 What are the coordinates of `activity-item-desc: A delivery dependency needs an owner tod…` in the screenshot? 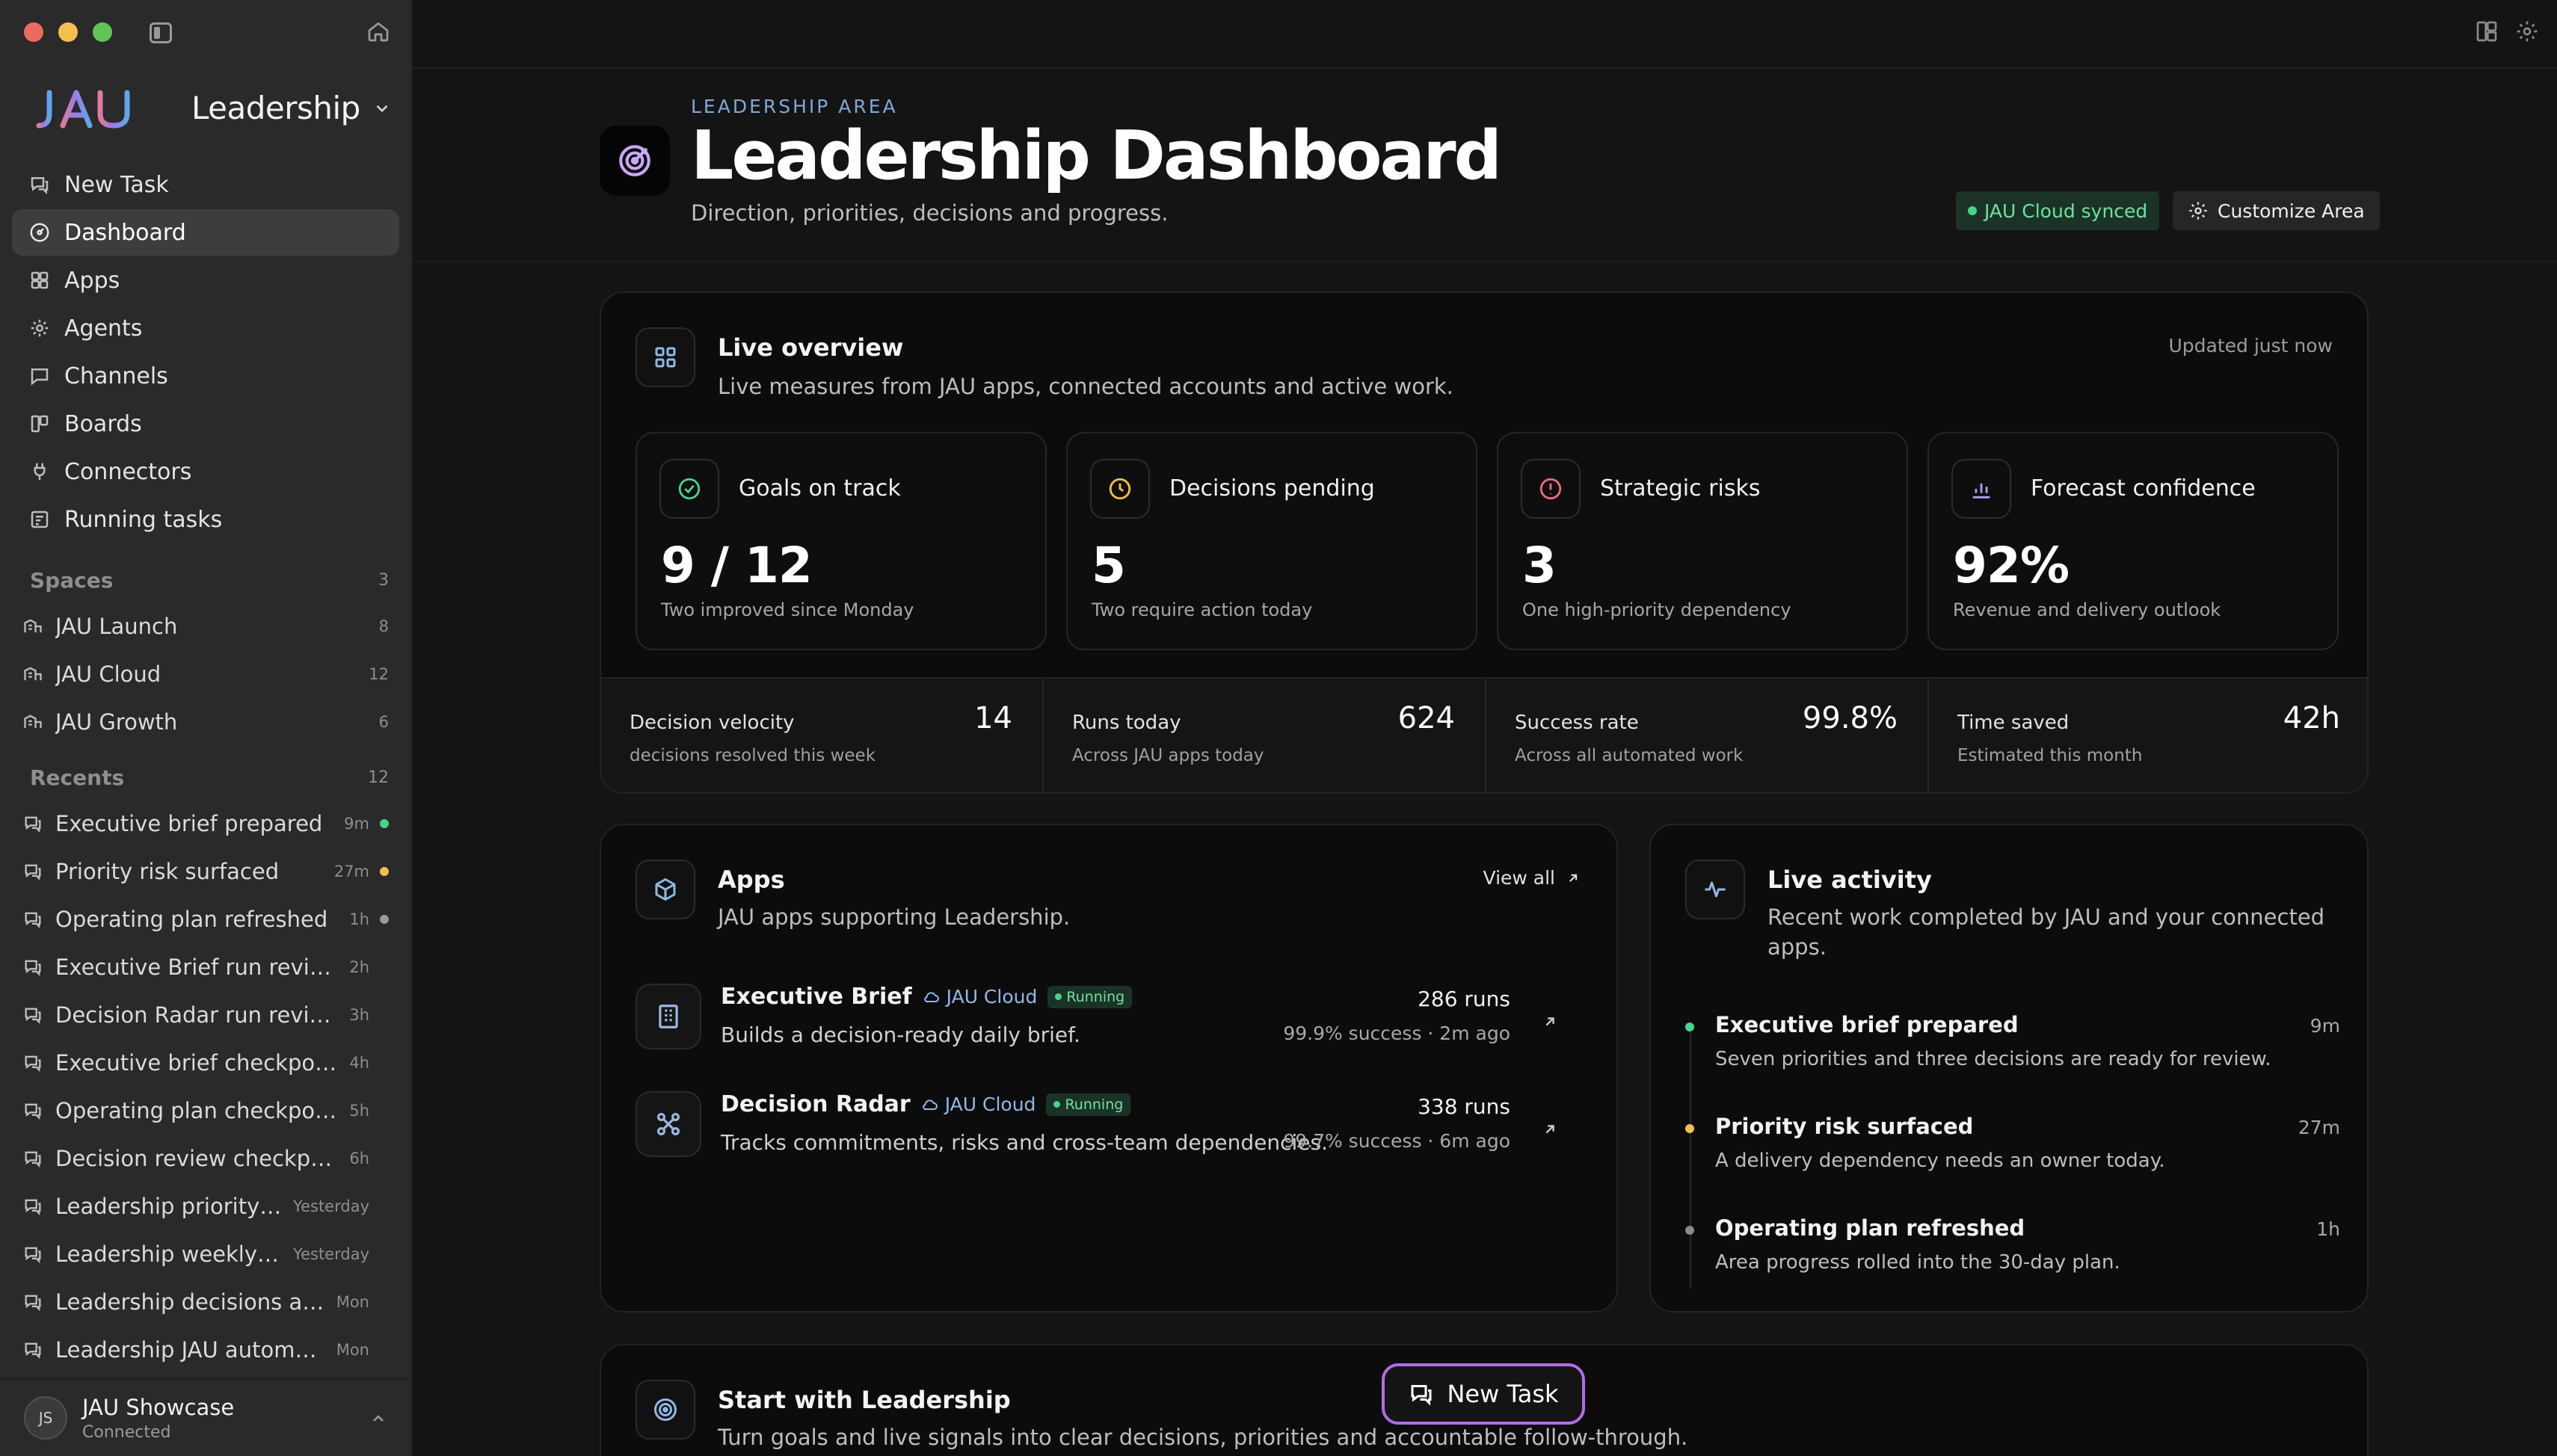 It's located at (1940, 1161).